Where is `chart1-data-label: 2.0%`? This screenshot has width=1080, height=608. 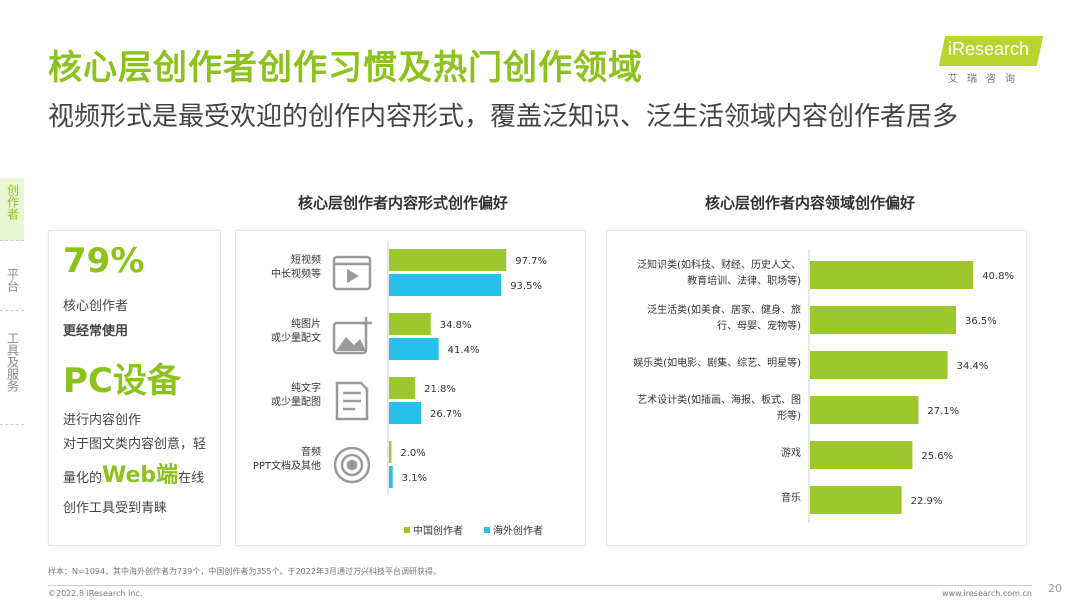 chart1-data-label: 2.0% is located at coordinates (412, 453).